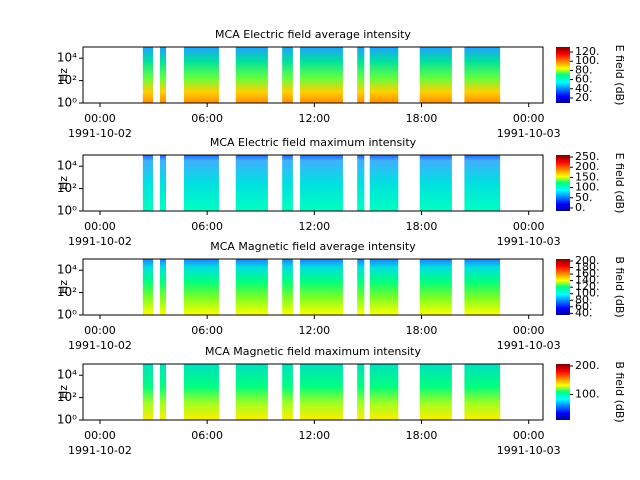  What do you see at coordinates (587, 273) in the screenshot?
I see `colorbar-tick-label: 160.` at bounding box center [587, 273].